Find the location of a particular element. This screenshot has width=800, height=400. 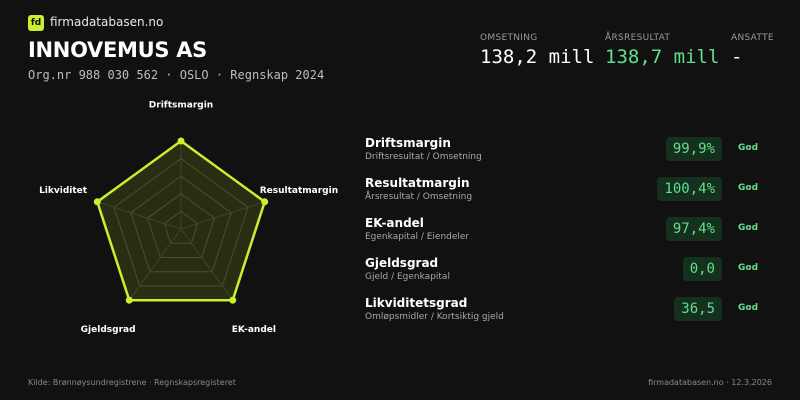

kpi-value: 138,7 mill is located at coordinates (662, 57).